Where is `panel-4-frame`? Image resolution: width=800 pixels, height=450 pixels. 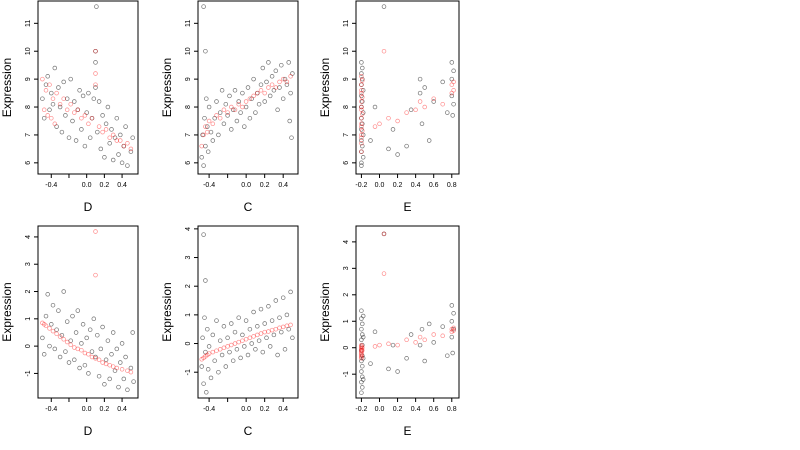 panel-4-frame is located at coordinates (88, 312).